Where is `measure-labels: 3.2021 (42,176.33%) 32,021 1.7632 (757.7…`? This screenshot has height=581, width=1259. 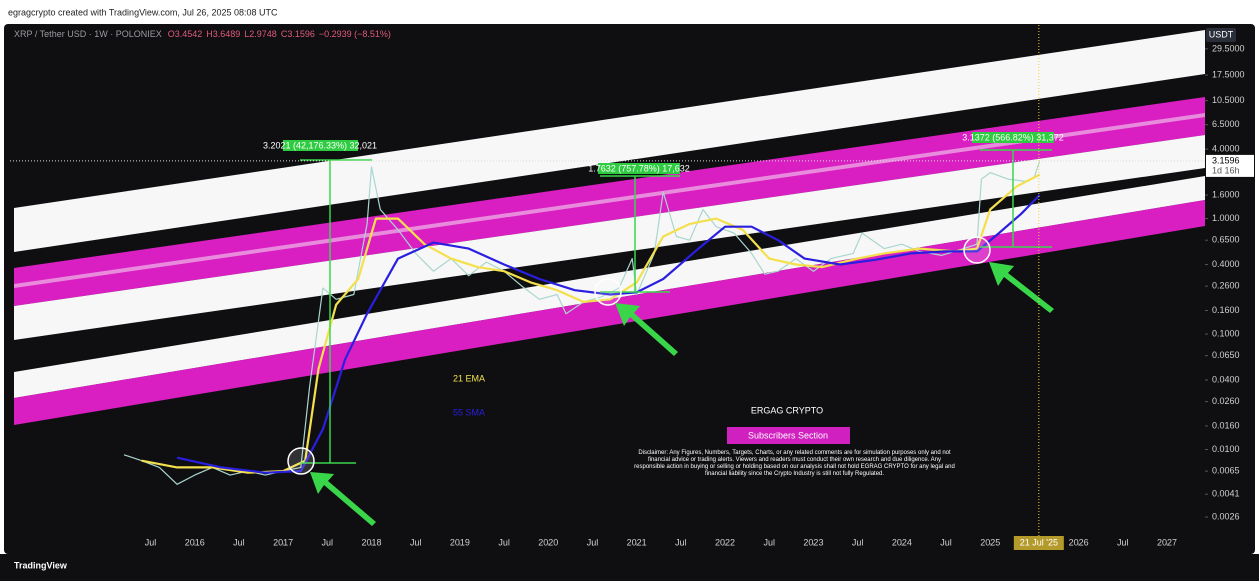 measure-labels: 3.2021 (42,176.33%) 32,021 1.7632 (757.7… is located at coordinates (663, 153).